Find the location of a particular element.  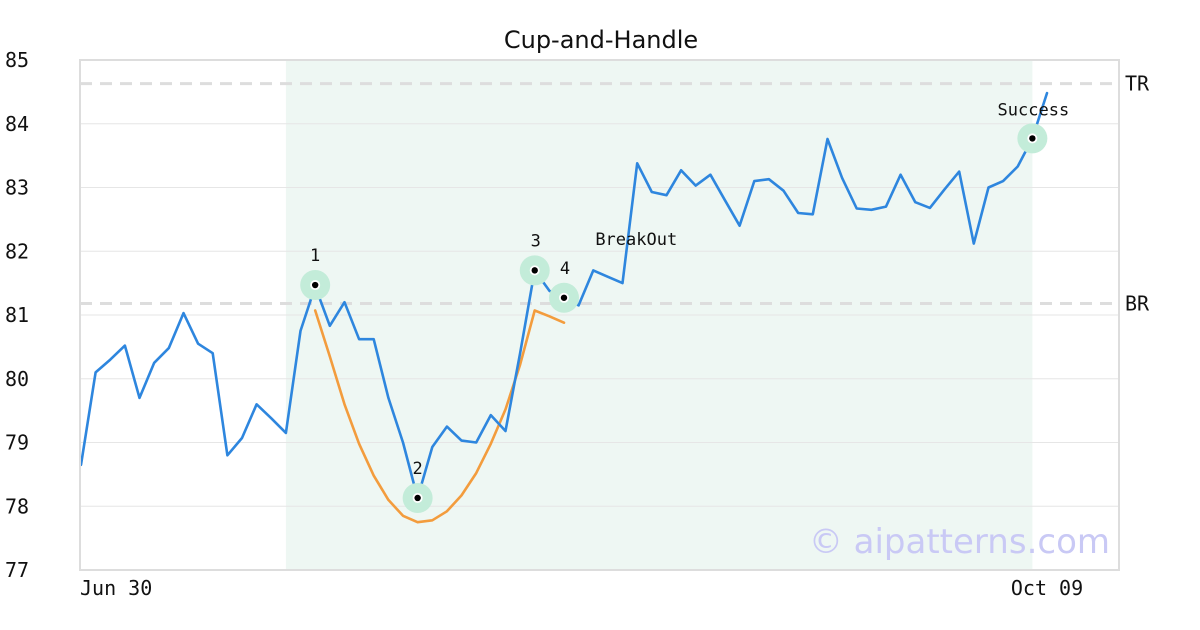

annotation-label: 4 is located at coordinates (565, 269).